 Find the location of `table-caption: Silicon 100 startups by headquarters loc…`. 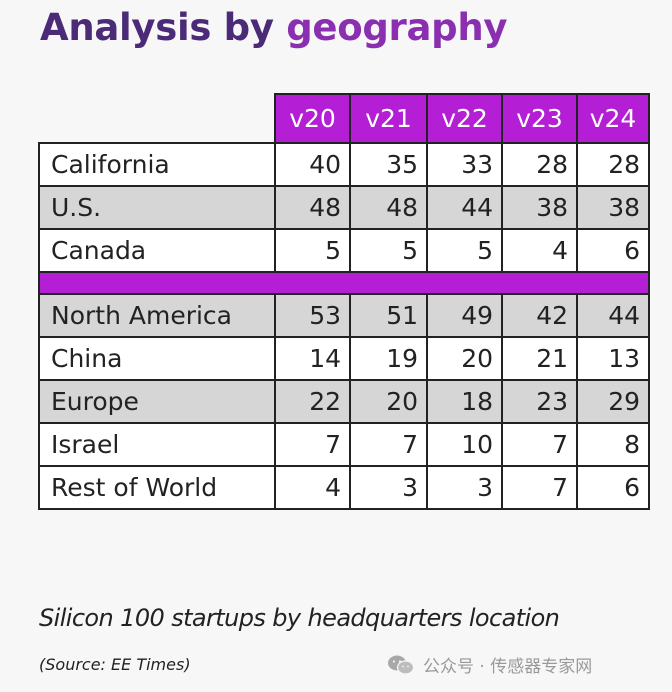

table-caption: Silicon 100 startups by headquarters loc… is located at coordinates (299, 618).